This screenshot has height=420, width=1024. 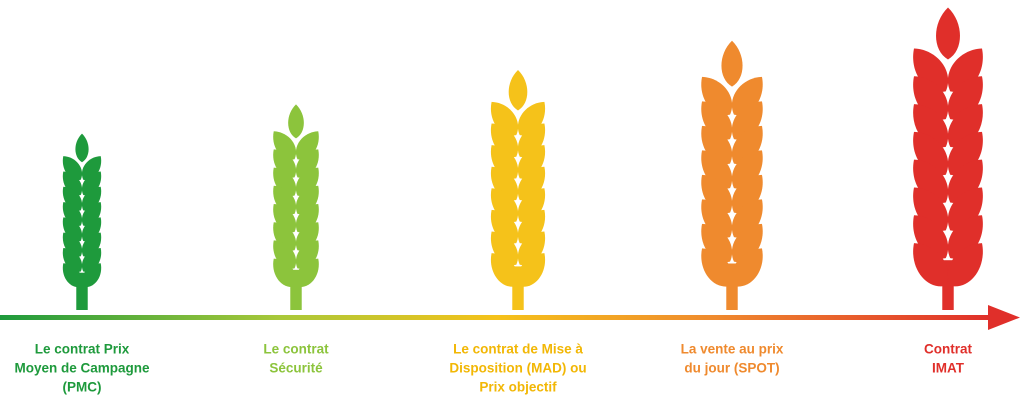 What do you see at coordinates (731, 368) in the screenshot?
I see `item-label: du jour (SPOT)` at bounding box center [731, 368].